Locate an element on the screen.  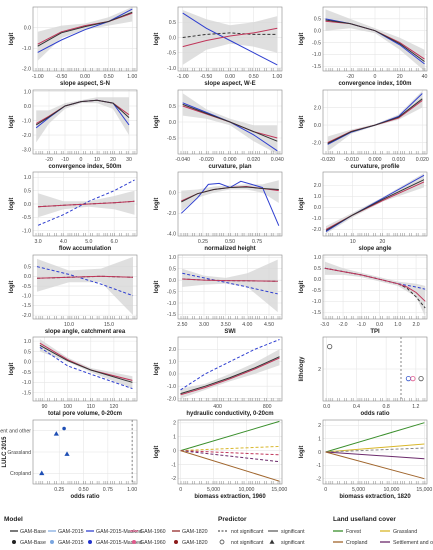
confidence-band is located at coordinates (230, 286).